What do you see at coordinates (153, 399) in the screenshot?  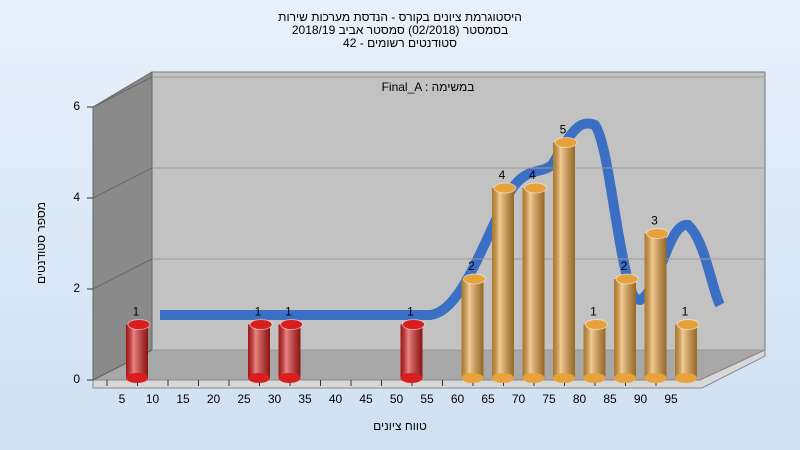 I see `x-tick-label: 10` at bounding box center [153, 399].